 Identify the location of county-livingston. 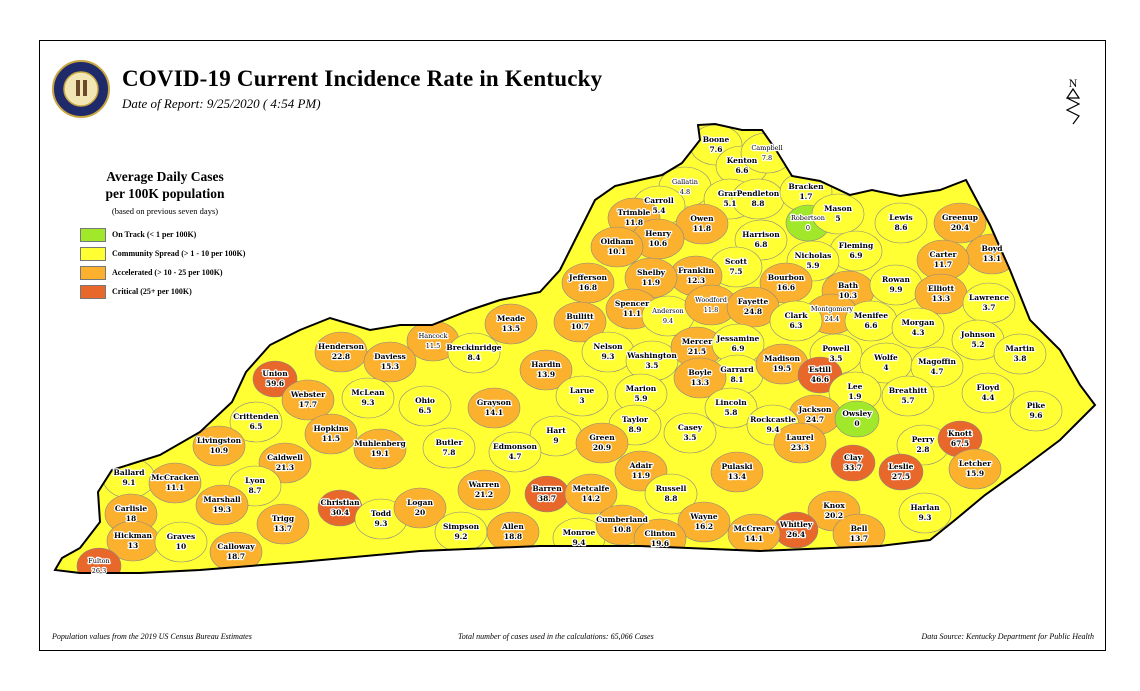
(219, 446).